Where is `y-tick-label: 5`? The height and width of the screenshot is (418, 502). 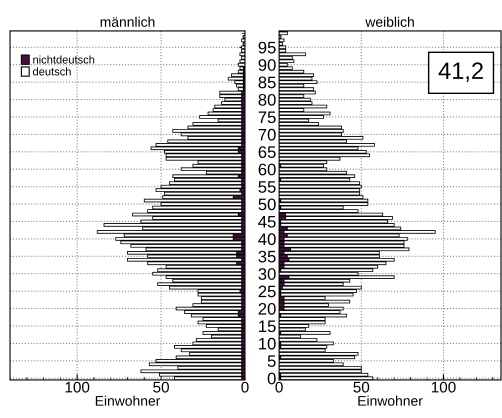
y-tick-label: 5 is located at coordinates (272, 361).